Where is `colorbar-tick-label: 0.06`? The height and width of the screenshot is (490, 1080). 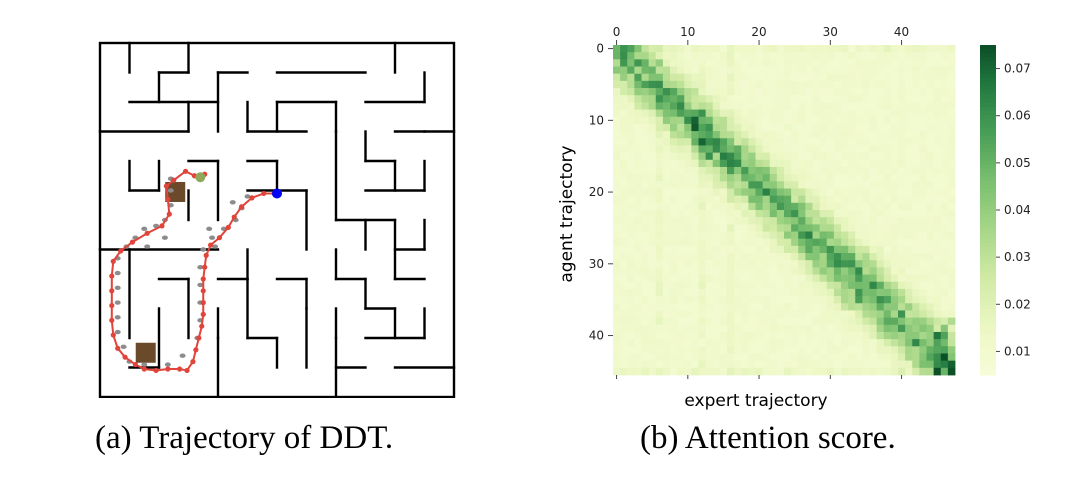
colorbar-tick-label: 0.06 is located at coordinates (1017, 116).